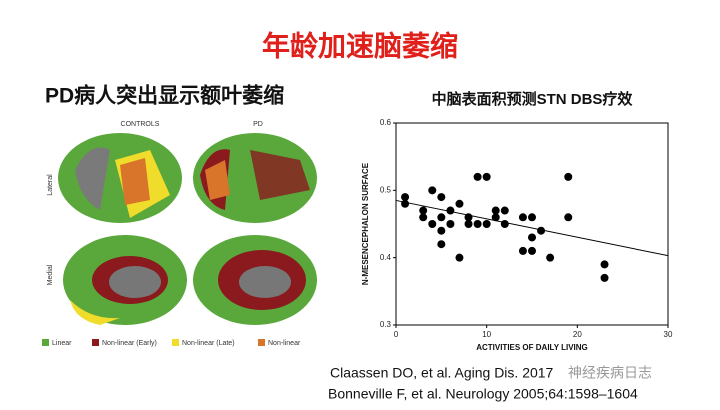 The height and width of the screenshot is (410, 720). What do you see at coordinates (533, 99) in the screenshot?
I see `chart-title: 中脑表面积预测STN DBS疗效` at bounding box center [533, 99].